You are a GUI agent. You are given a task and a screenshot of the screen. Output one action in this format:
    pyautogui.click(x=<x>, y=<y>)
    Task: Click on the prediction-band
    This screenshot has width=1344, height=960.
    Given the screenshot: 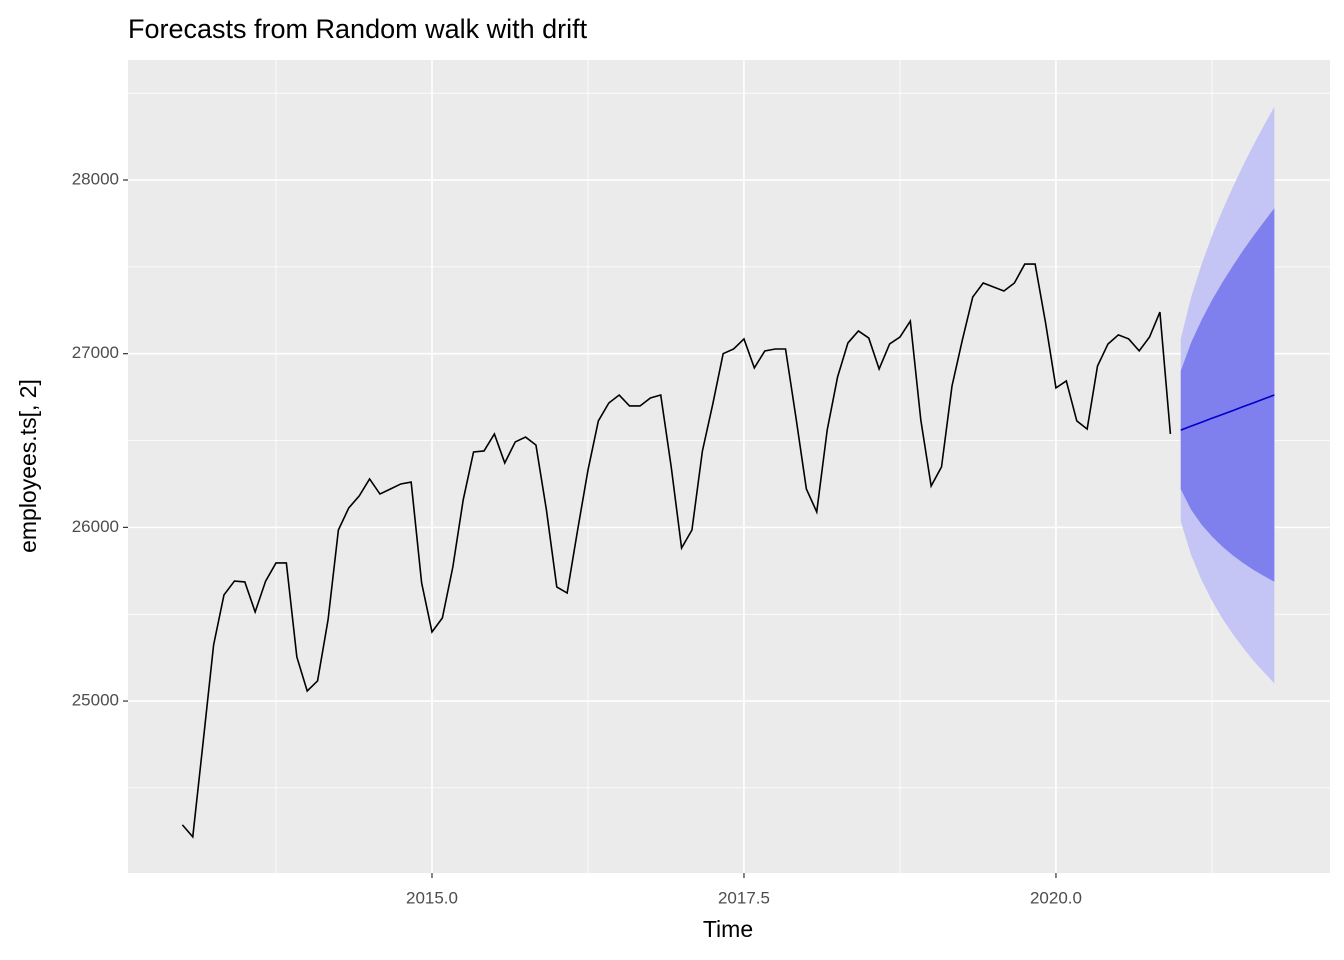 What is the action you would take?
    pyautogui.click(x=1227, y=395)
    